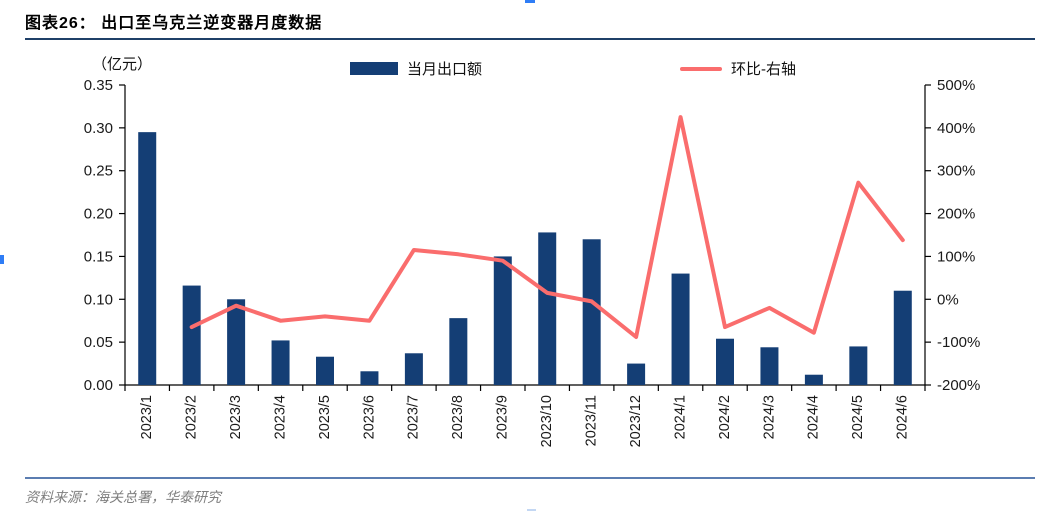 The height and width of the screenshot is (516, 1060). I want to click on legend-item-mom: 环比-右轴, so click(738, 68).